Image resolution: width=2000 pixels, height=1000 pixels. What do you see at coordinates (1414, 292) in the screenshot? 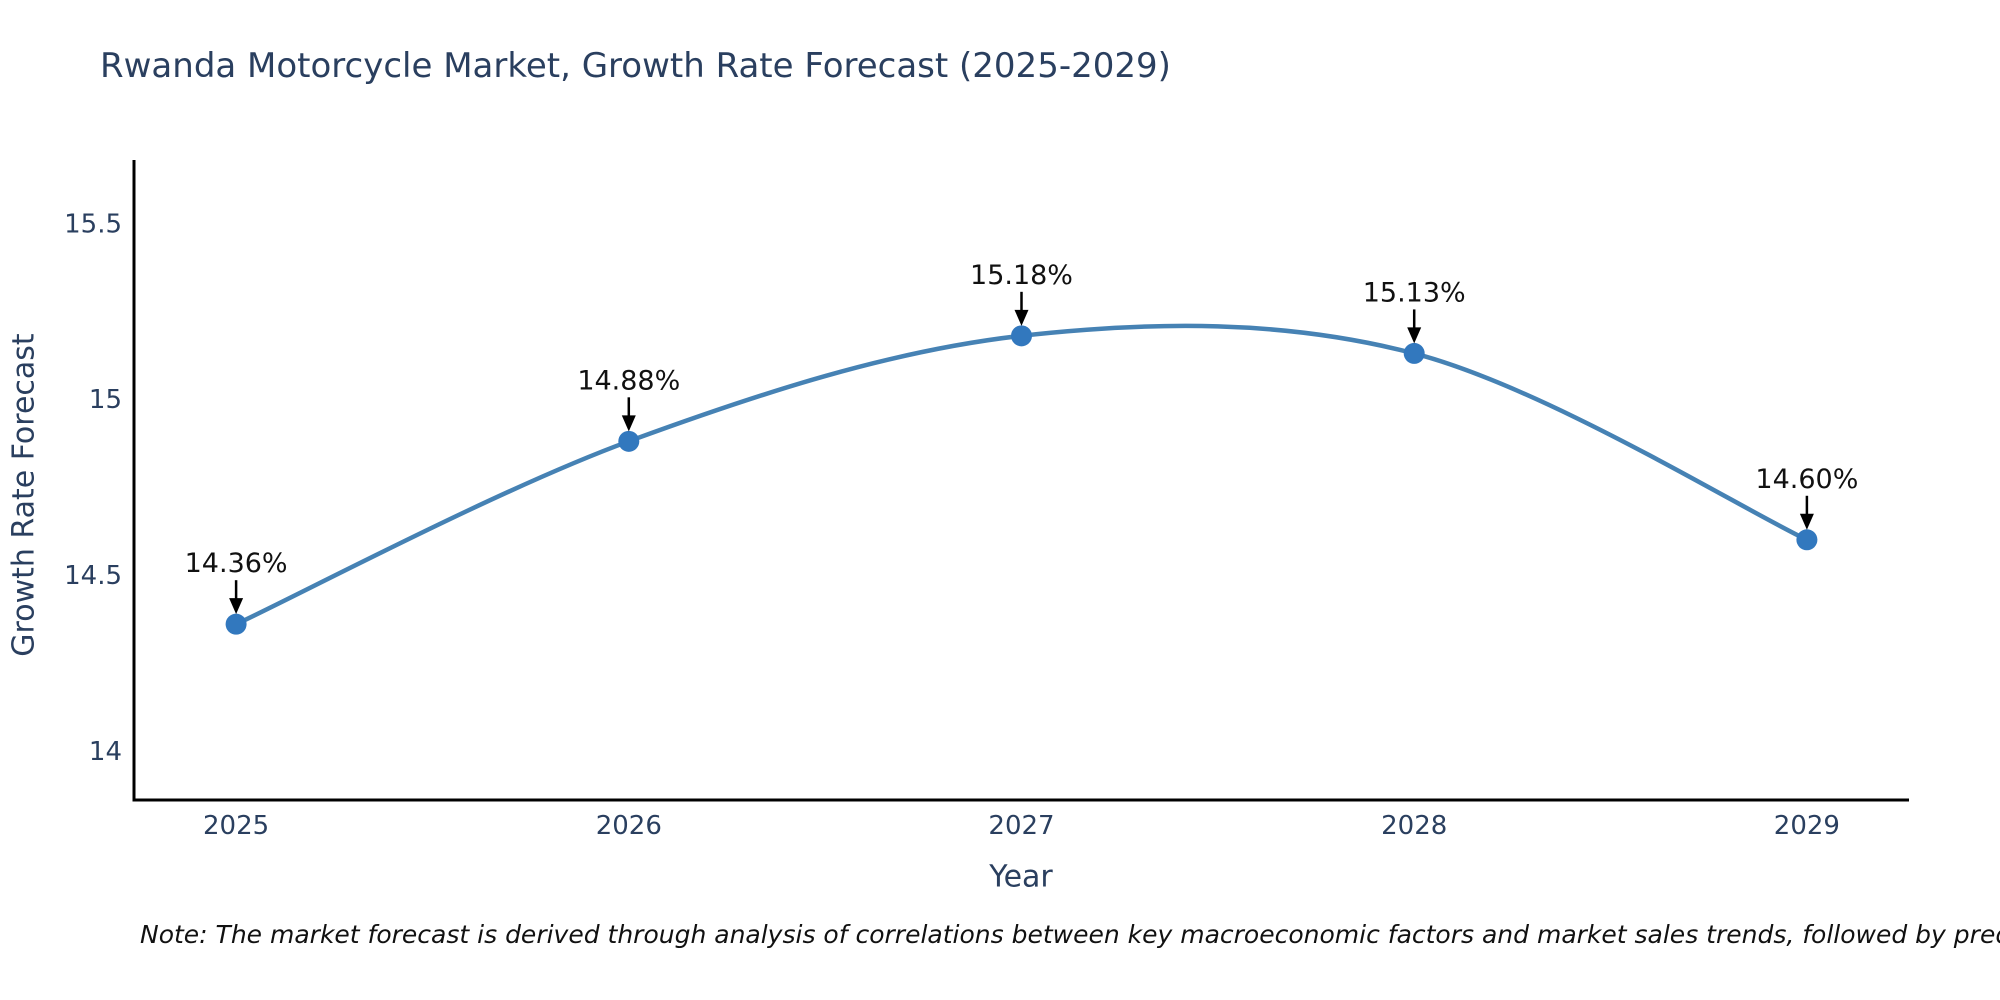
I see `data-label: 15.13%` at bounding box center [1414, 292].